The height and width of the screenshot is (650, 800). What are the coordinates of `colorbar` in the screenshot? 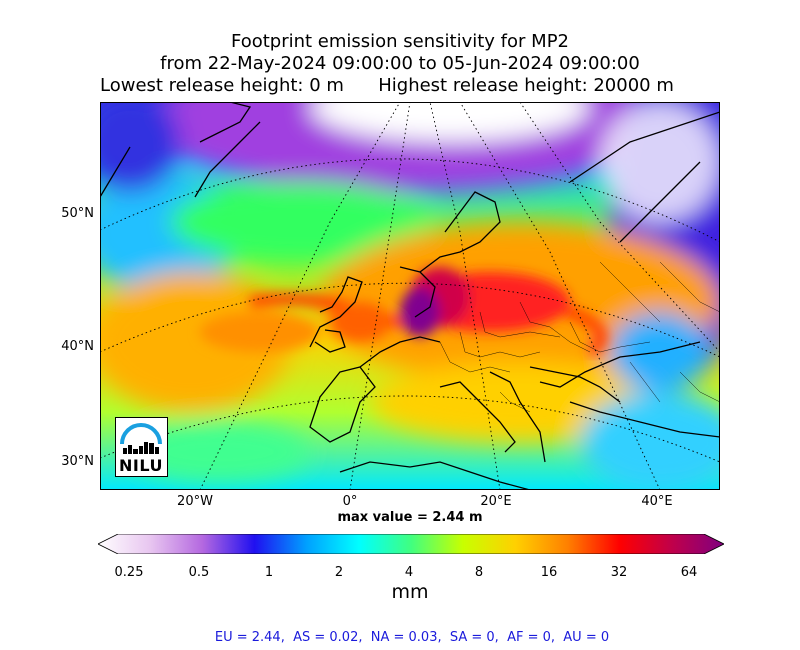 It's located at (411, 544).